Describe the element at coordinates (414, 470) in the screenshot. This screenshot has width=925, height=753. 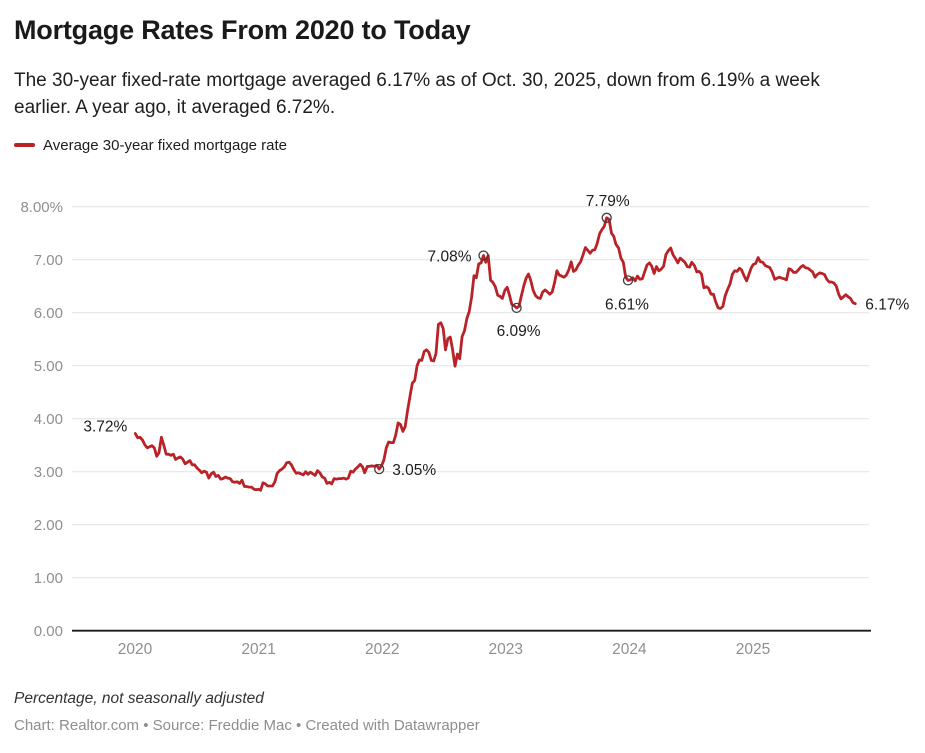
I see `annotation-label: 3.05%` at that location.